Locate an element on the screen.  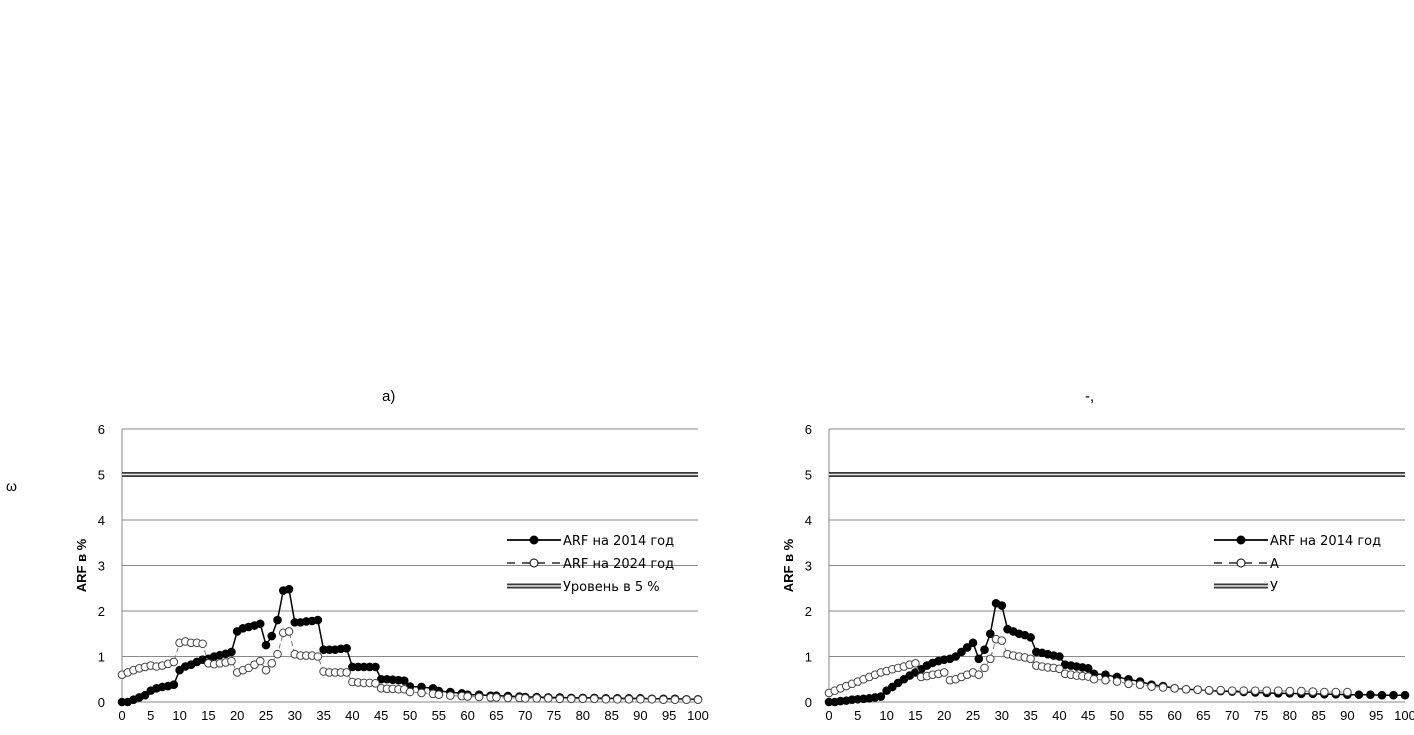
x-tick-label: 35 is located at coordinates (323, 715).